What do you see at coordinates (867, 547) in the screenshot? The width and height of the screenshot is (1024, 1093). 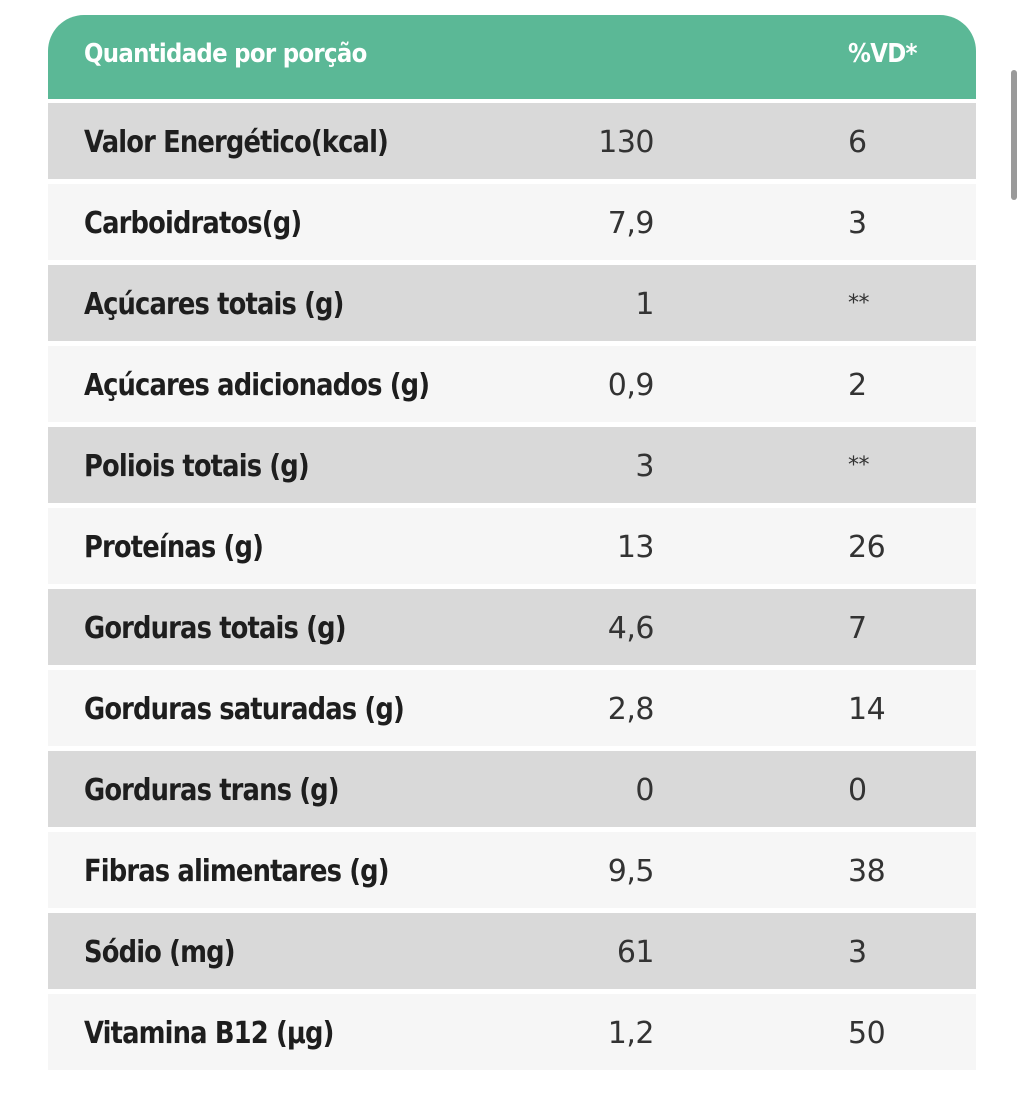 I see `row-daily-value: 26` at bounding box center [867, 547].